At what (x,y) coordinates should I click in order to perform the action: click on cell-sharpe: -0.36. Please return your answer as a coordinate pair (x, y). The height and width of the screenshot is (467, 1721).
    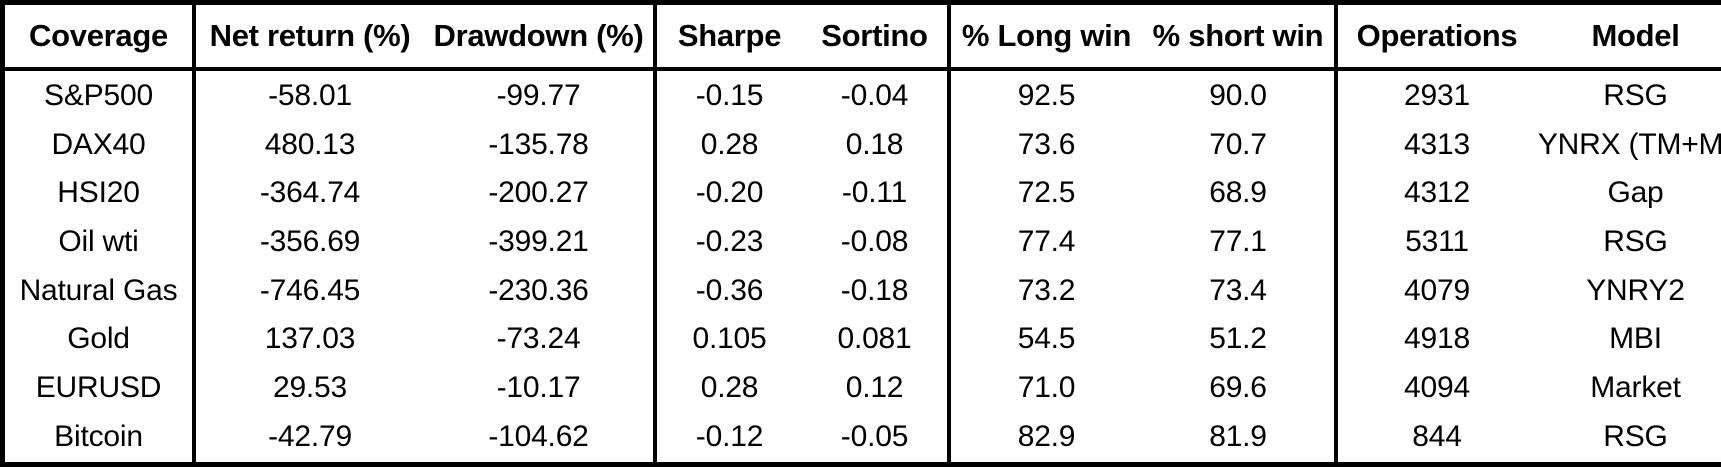
    Looking at the image, I should click on (729, 290).